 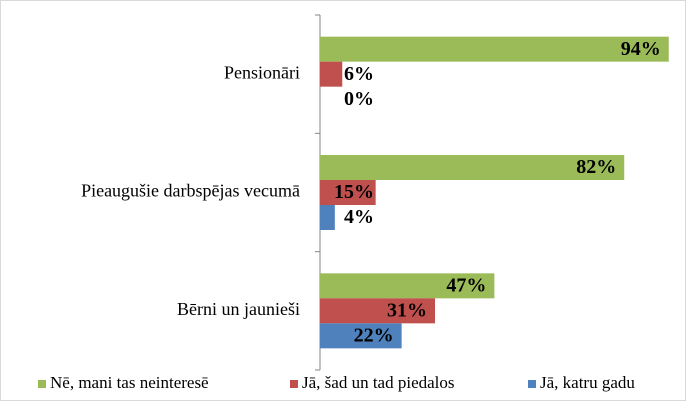 What do you see at coordinates (587, 382) in the screenshot?
I see `legend-label: Jā, katru gadu` at bounding box center [587, 382].